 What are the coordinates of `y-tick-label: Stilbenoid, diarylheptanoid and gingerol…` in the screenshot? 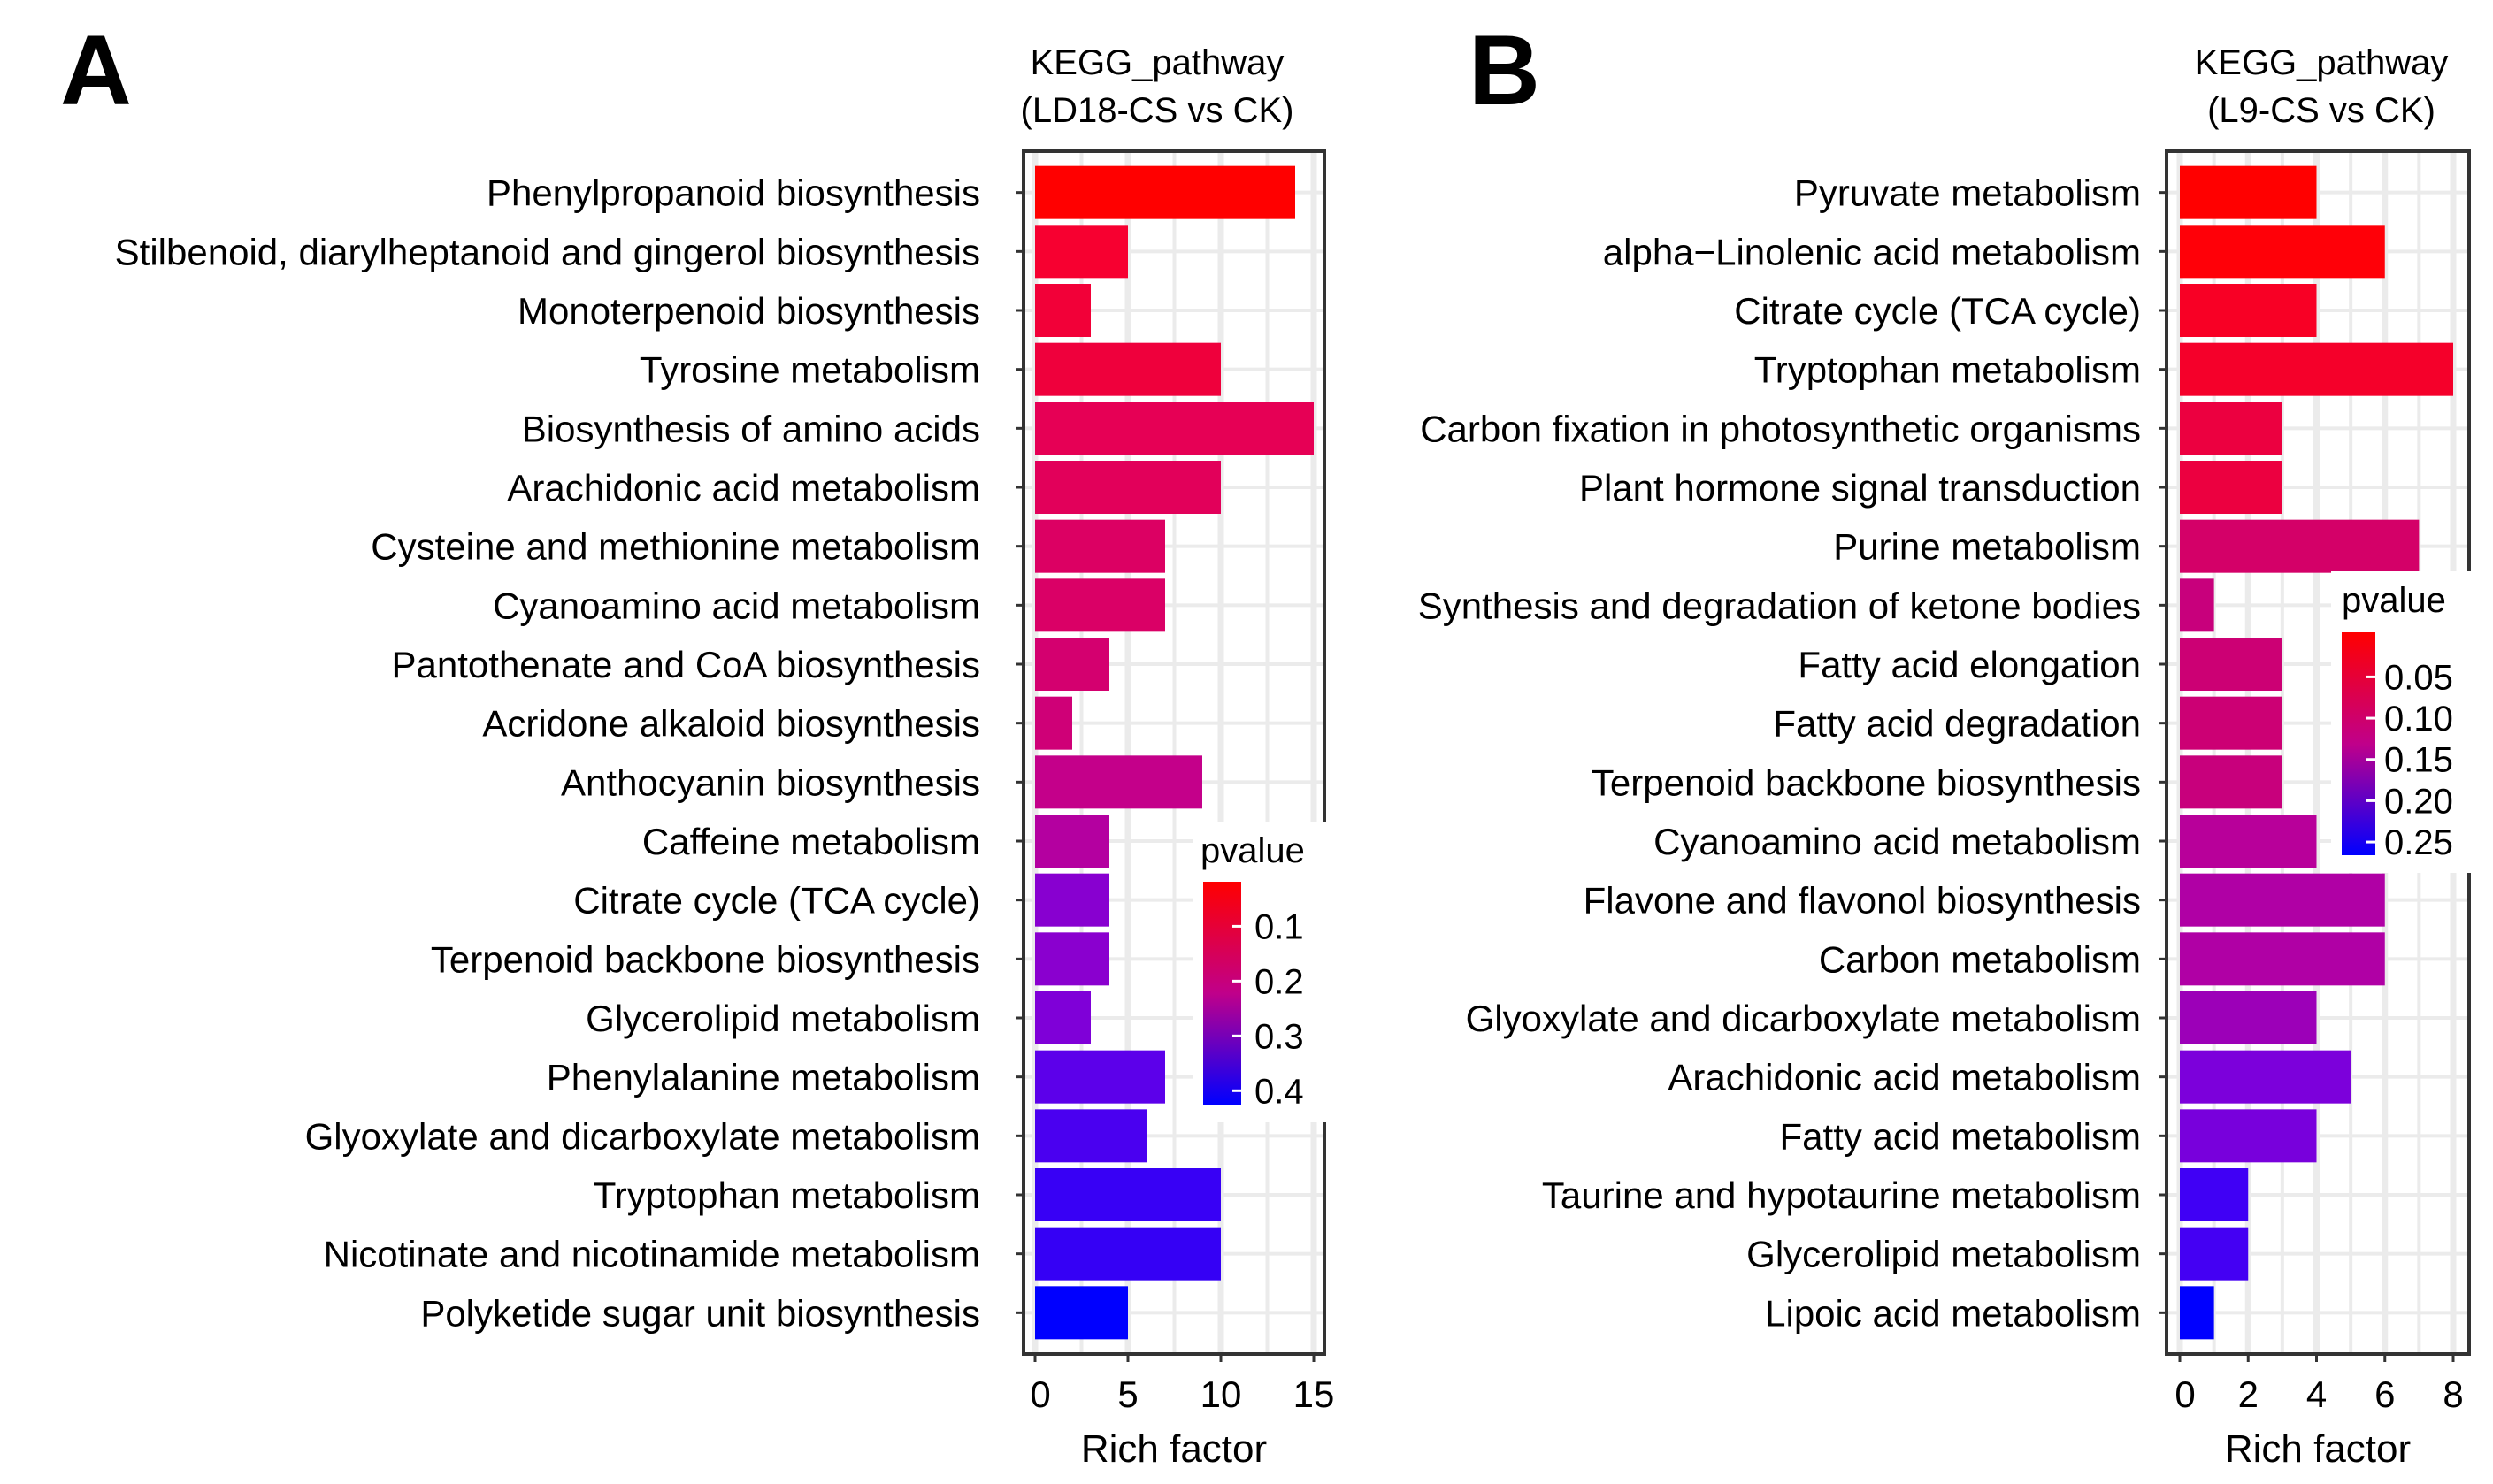 It's located at (547, 251).